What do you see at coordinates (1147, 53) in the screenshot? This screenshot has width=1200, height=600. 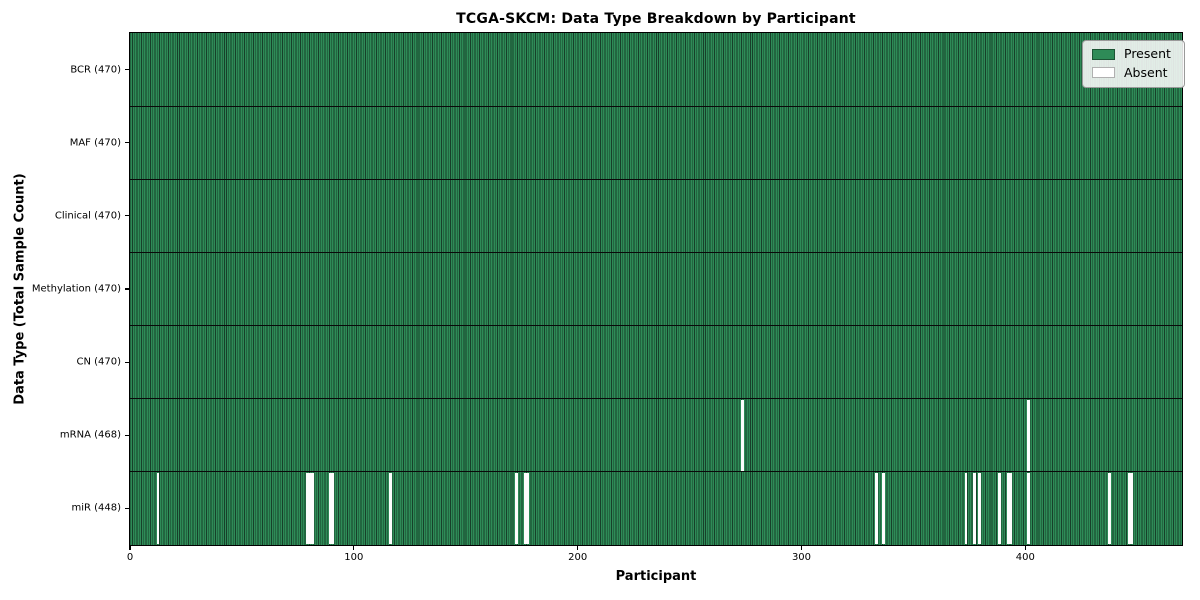 I see `legend-label: Present` at bounding box center [1147, 53].